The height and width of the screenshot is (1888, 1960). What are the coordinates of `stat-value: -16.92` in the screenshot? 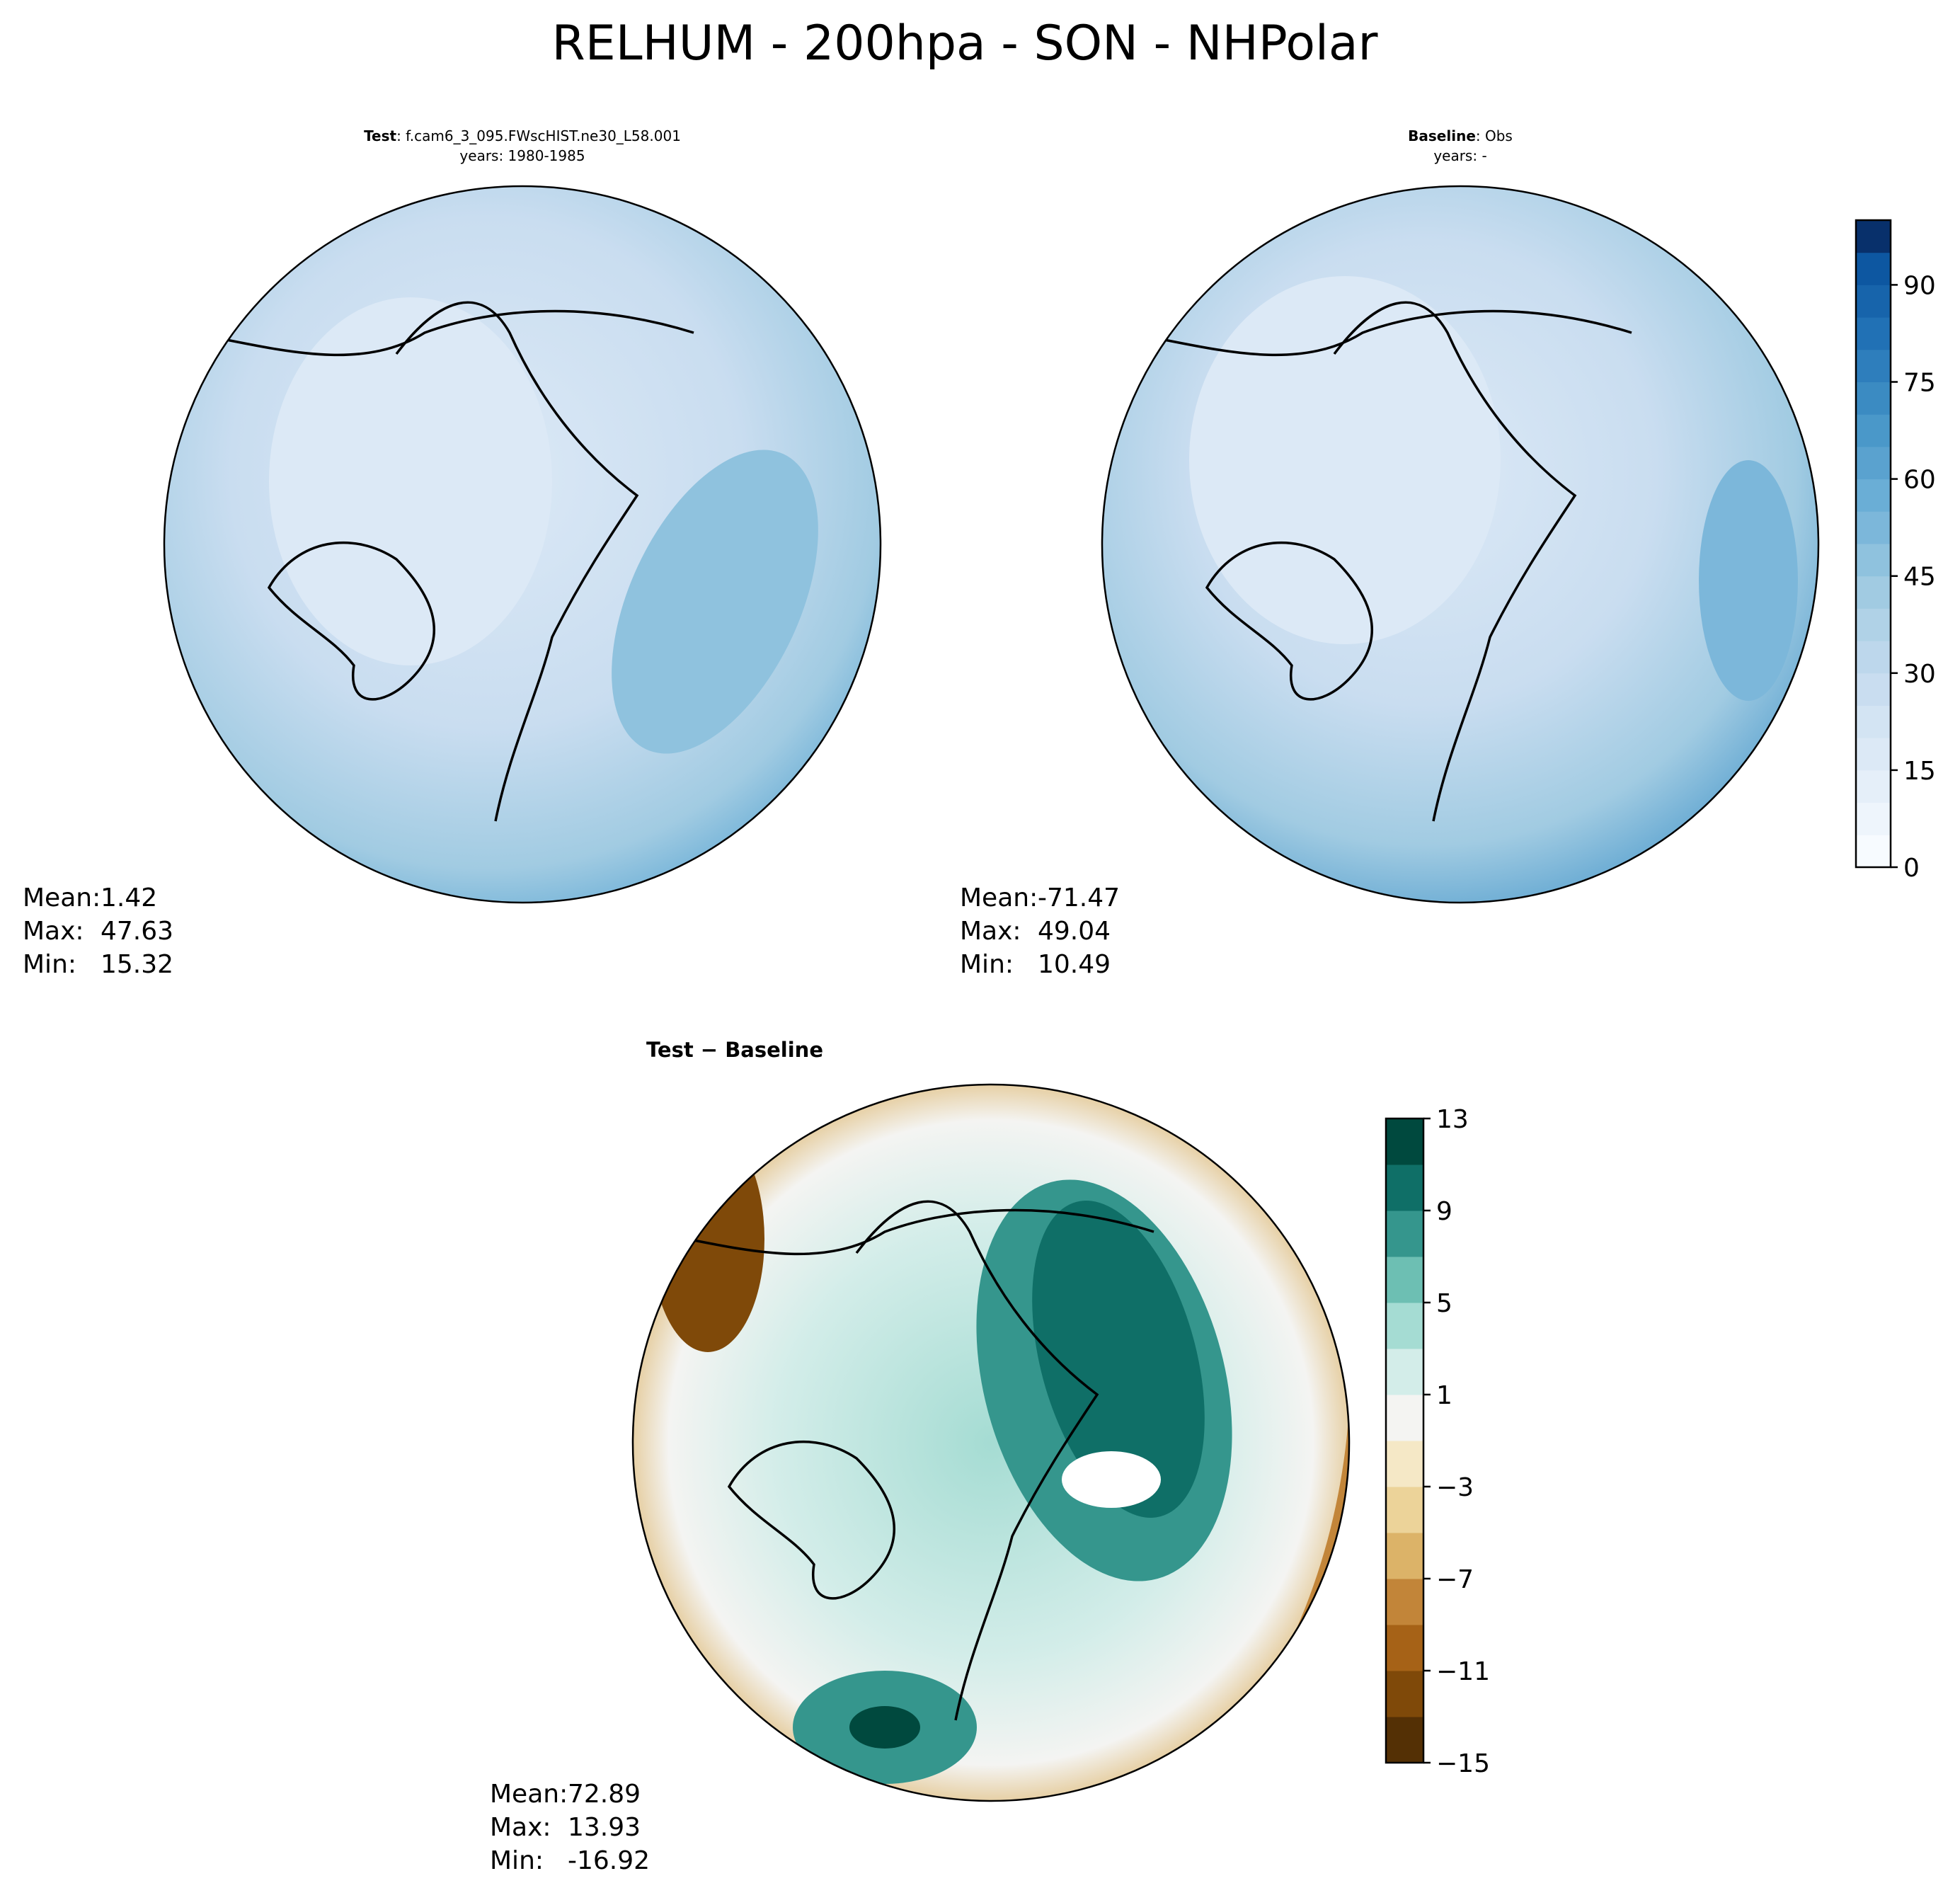 It's located at (609, 1860).